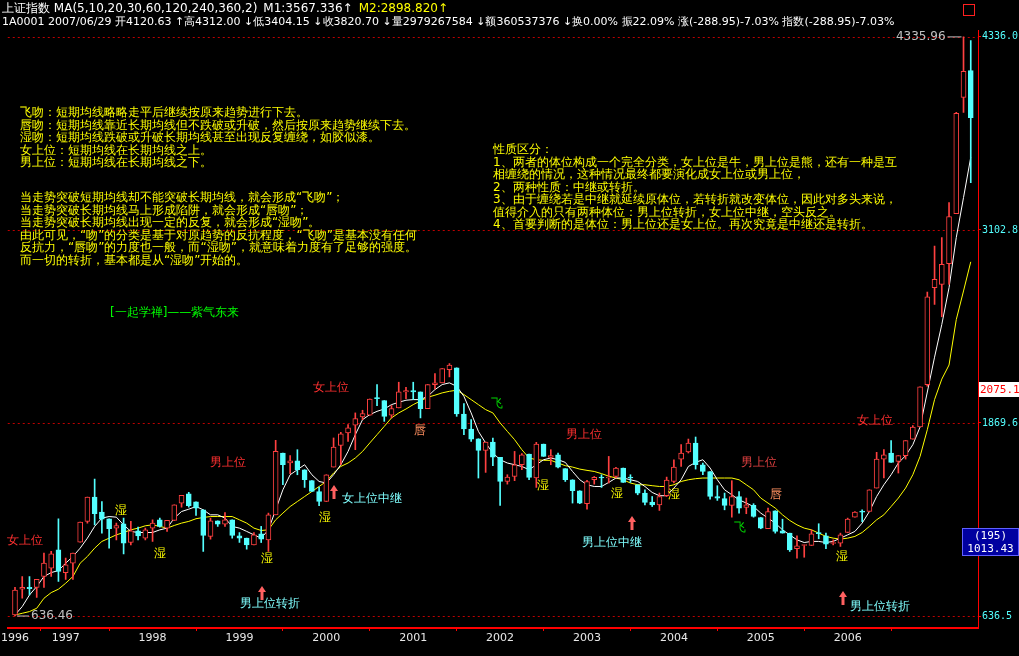  Describe the element at coordinates (403, 8) in the screenshot. I see `text: M2:2898.820↑` at that location.